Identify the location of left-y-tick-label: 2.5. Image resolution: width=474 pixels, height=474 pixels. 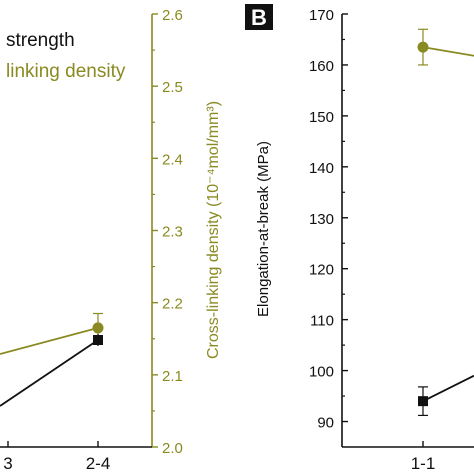
(172, 87).